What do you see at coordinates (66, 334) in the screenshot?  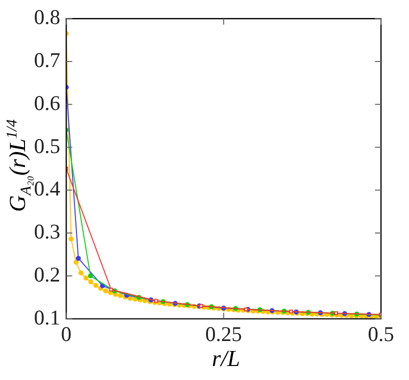 I see `x-tick-label: 0` at bounding box center [66, 334].